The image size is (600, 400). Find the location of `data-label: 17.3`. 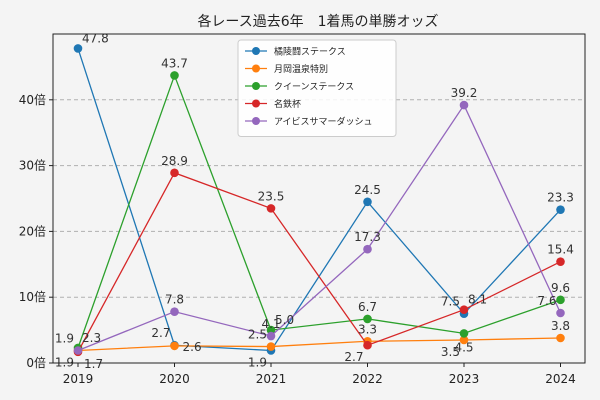

data-label: 17.3 is located at coordinates (367, 237).